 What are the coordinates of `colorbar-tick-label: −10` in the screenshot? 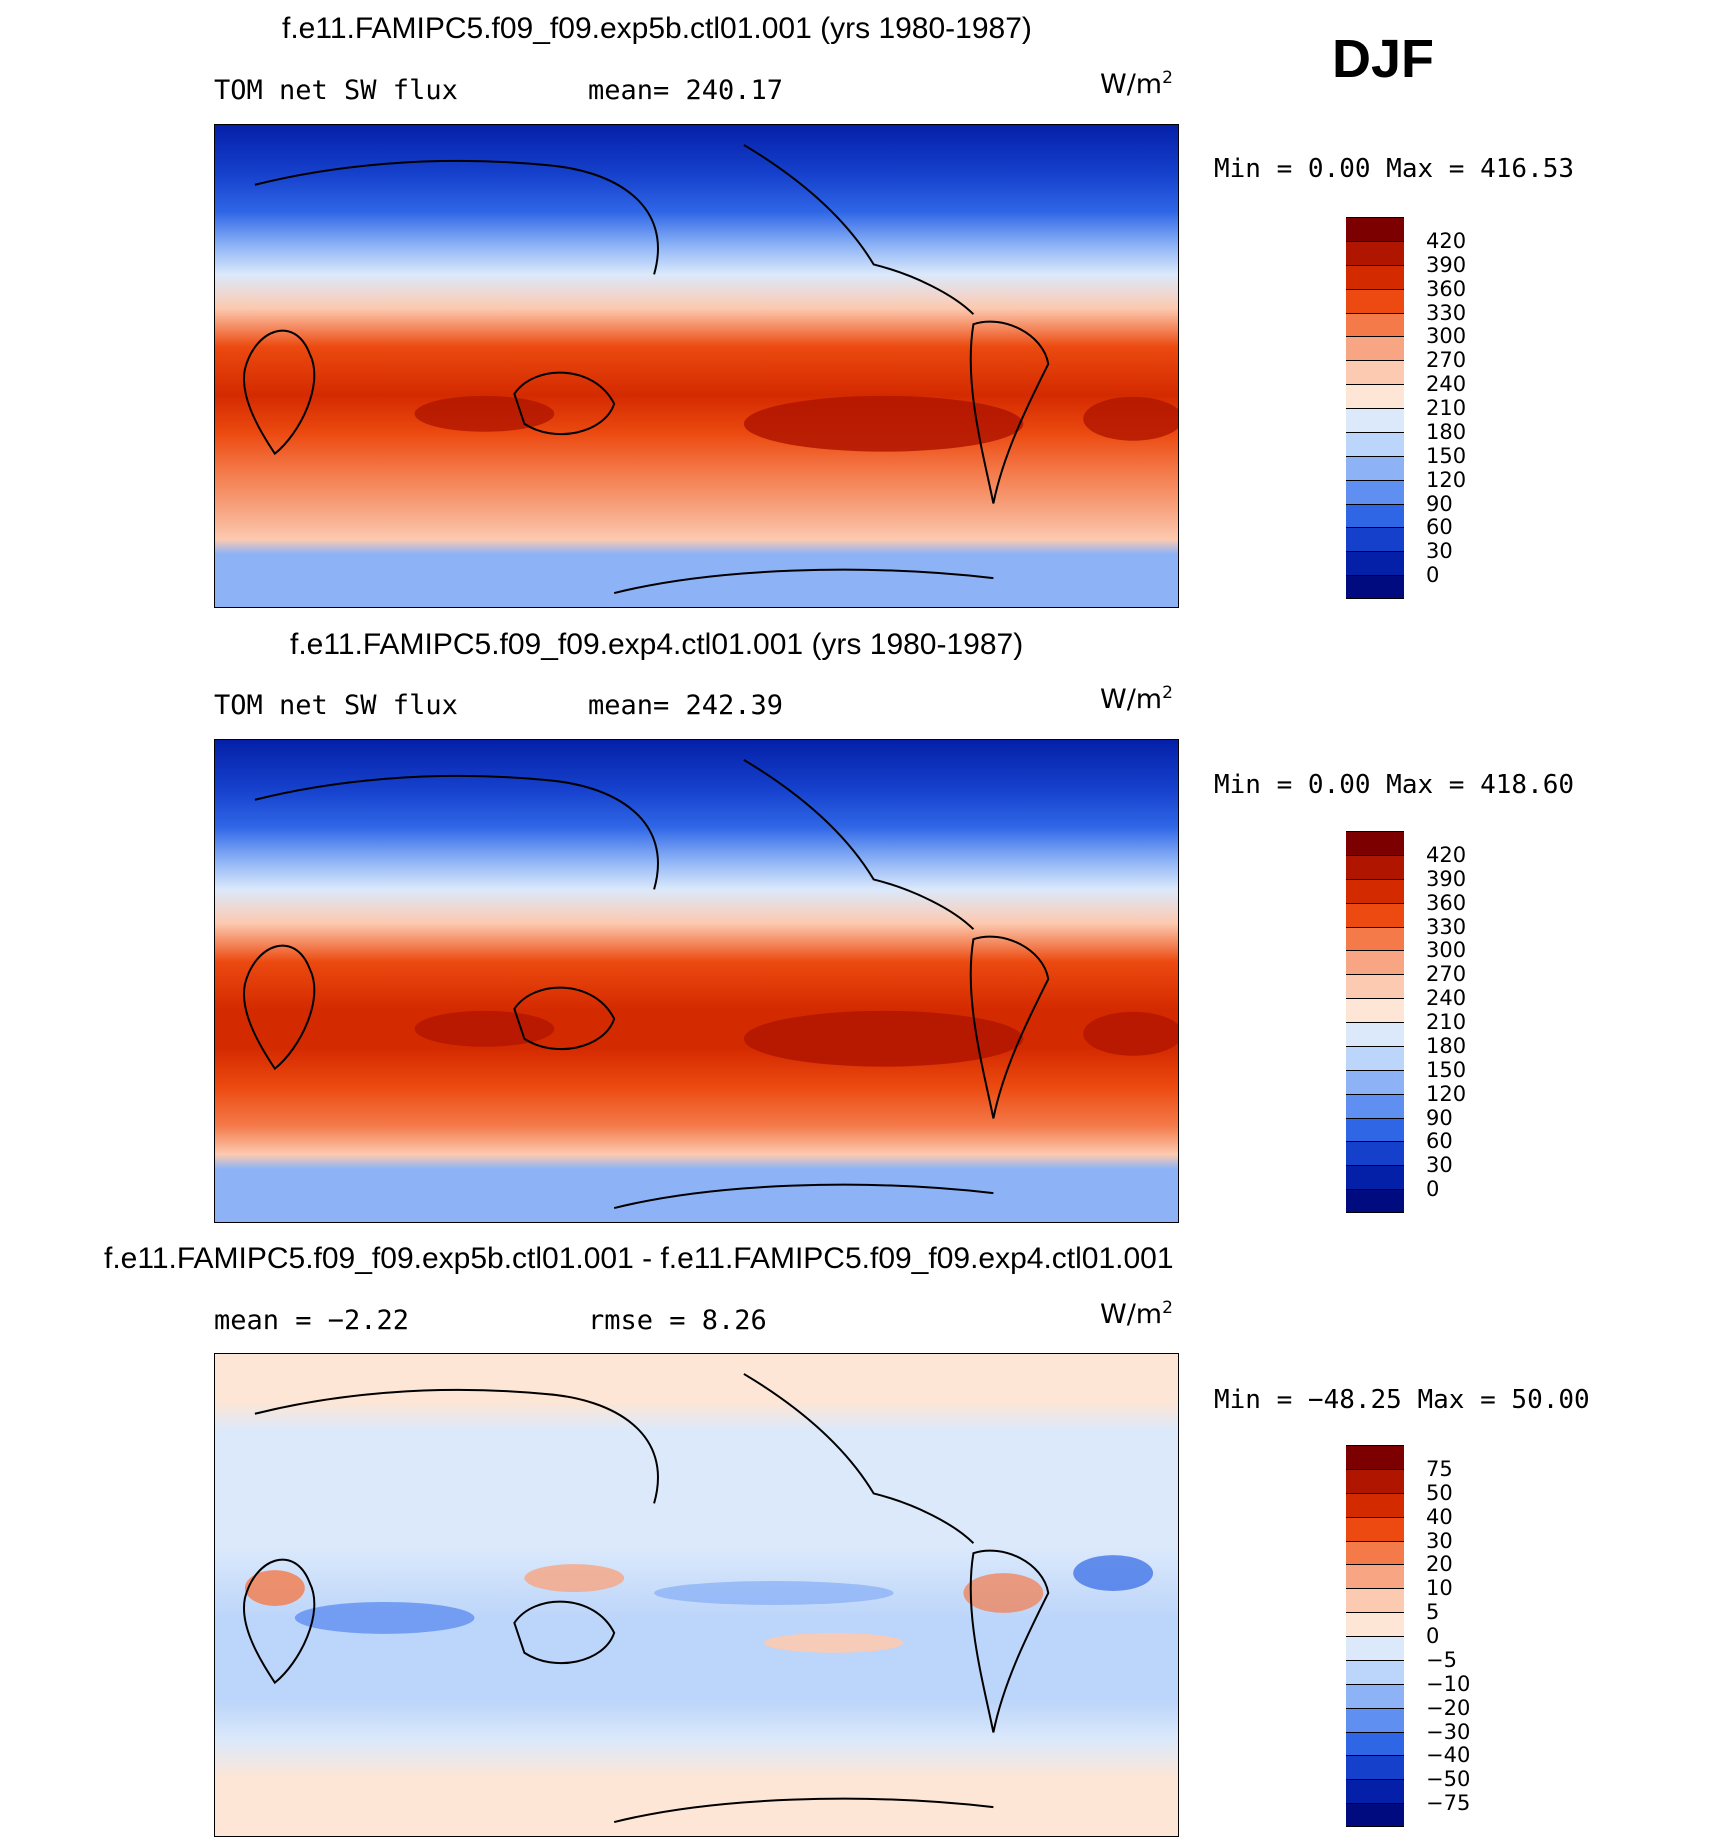 It's located at (1448, 1683).